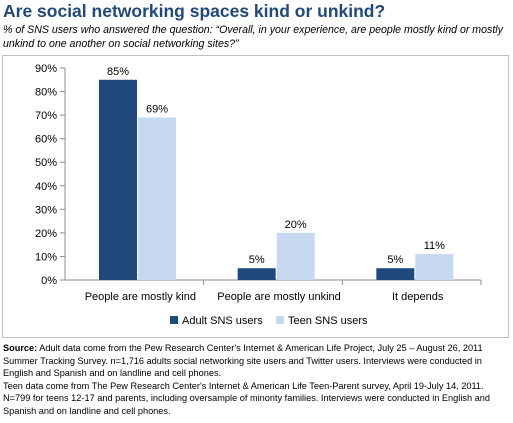 The image size is (513, 423). I want to click on y-tick-label: 20%, so click(46, 234).